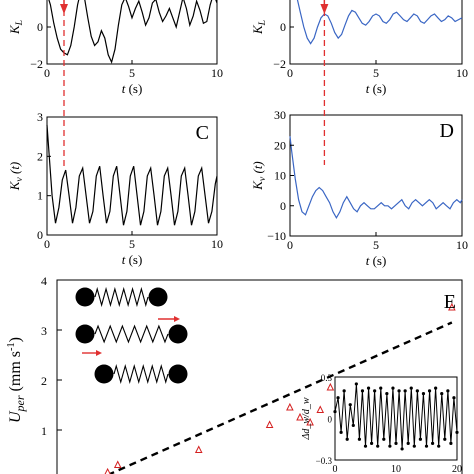 This screenshot has width=474, height=474. I want to click on D-ytick-label: −10, so click(276, 236).